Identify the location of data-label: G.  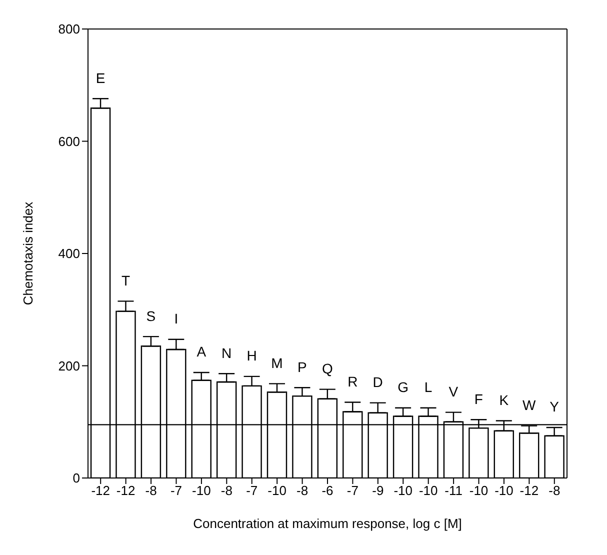
(403, 387).